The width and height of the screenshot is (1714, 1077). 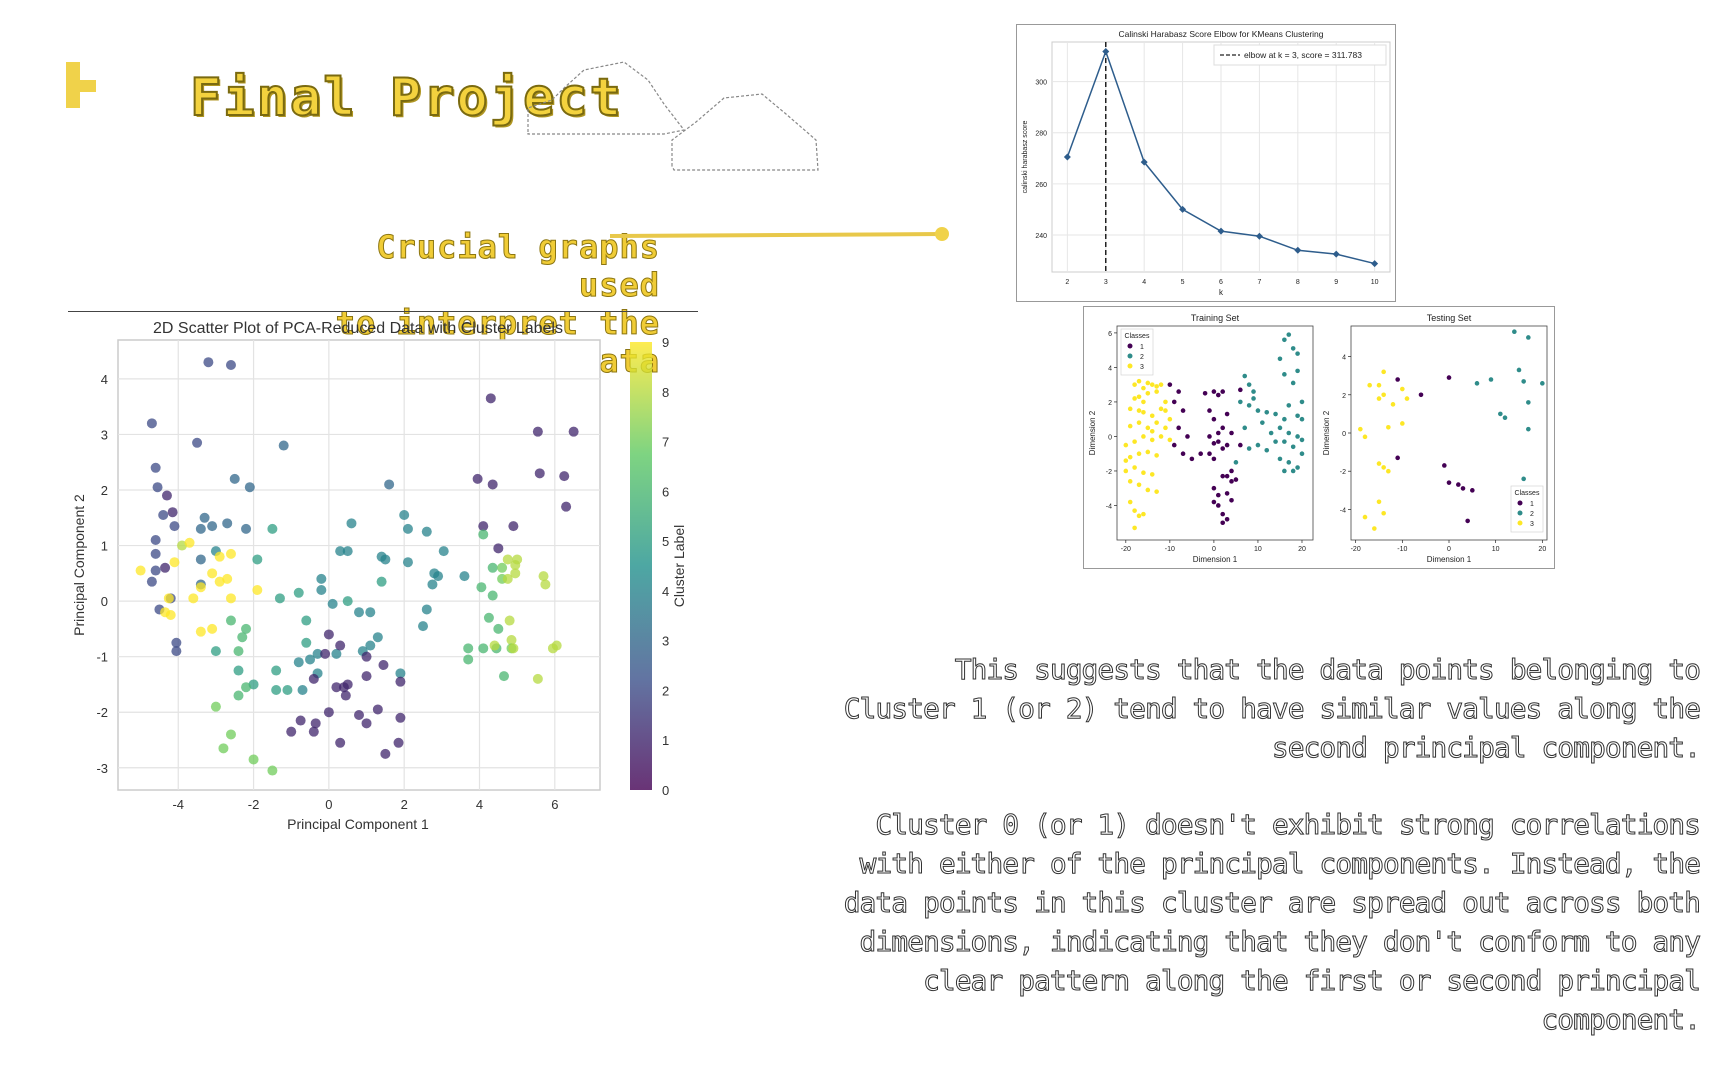 I want to click on x-tick-label: 6, so click(x=554, y=804).